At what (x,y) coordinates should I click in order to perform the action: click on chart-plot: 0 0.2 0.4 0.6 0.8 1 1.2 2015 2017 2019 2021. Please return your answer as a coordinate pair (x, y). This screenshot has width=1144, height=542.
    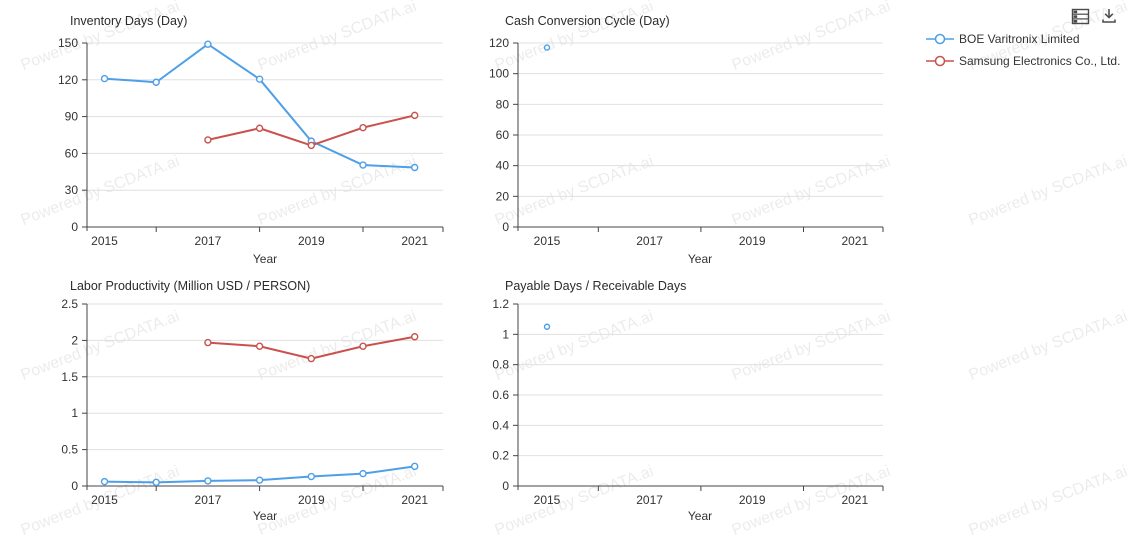
    Looking at the image, I should click on (688, 402).